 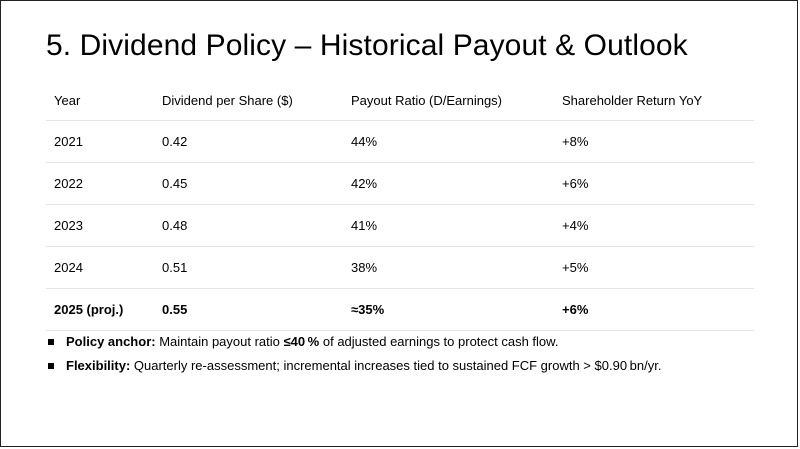 What do you see at coordinates (448, 101) in the screenshot?
I see `column-header-payout: Payout Ratio (D/Earnings)` at bounding box center [448, 101].